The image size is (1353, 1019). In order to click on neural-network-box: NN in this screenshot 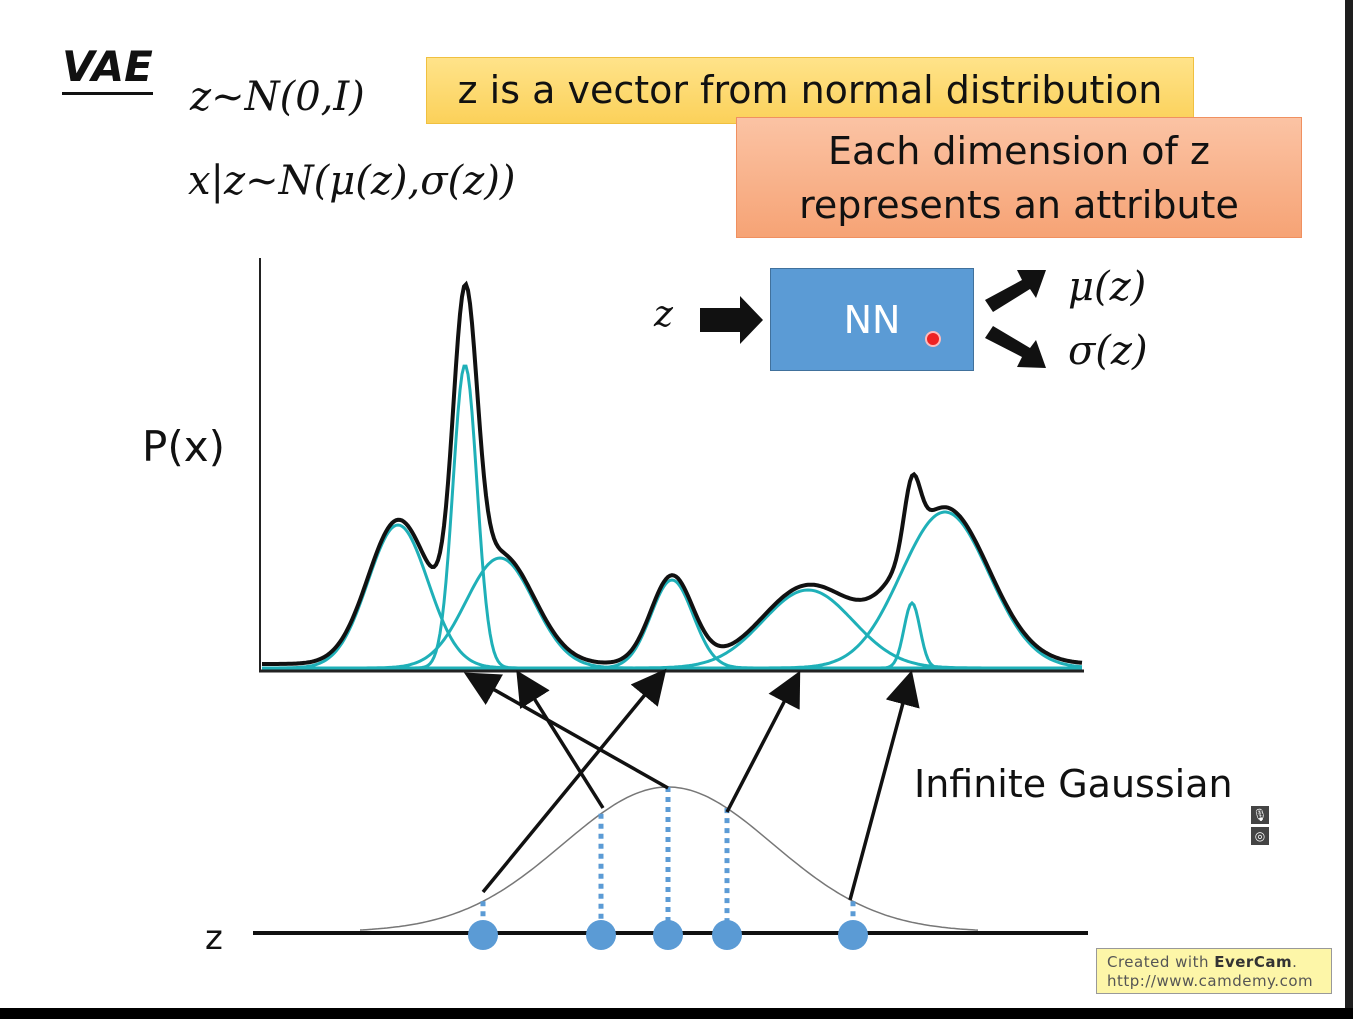, I will do `click(872, 319)`.